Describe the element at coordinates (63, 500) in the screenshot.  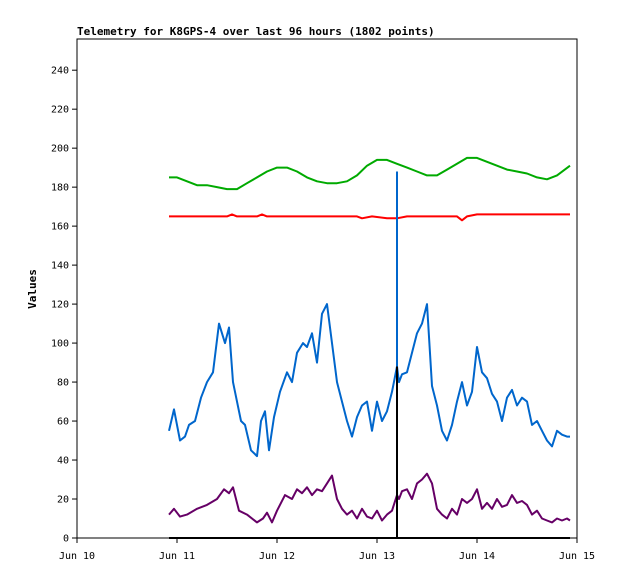
I see `y-tick-label: 20` at that location.